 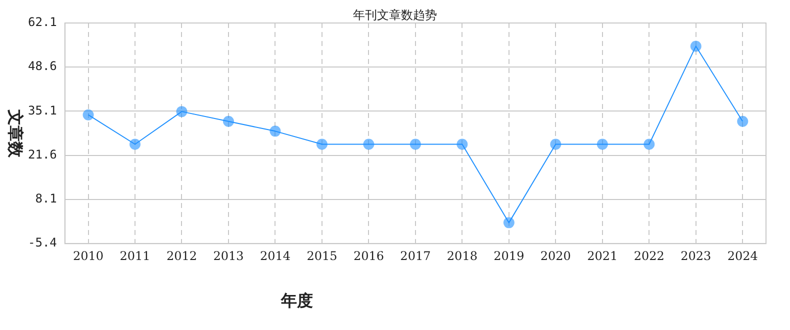 I want to click on x-tick-label: 2019, so click(x=509, y=255).